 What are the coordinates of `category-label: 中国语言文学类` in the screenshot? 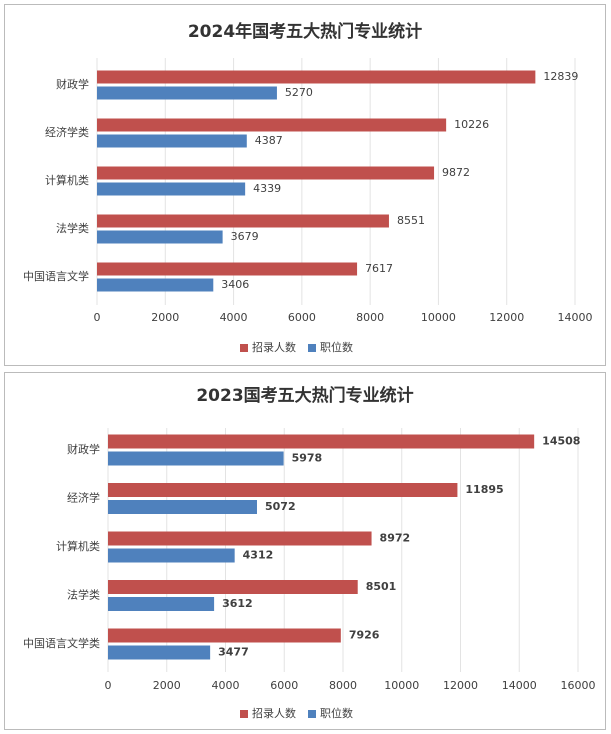 It's located at (61, 643).